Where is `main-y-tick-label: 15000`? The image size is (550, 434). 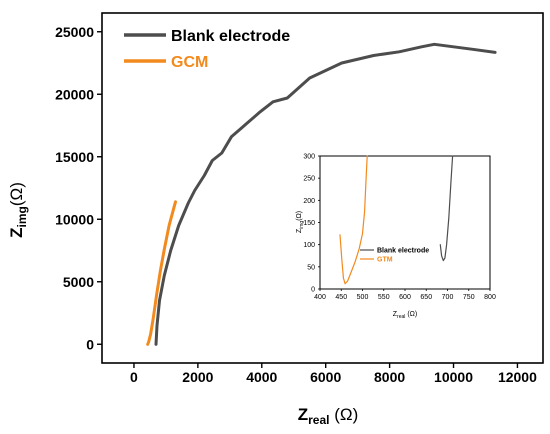
main-y-tick-label: 15000 is located at coordinates (74, 157).